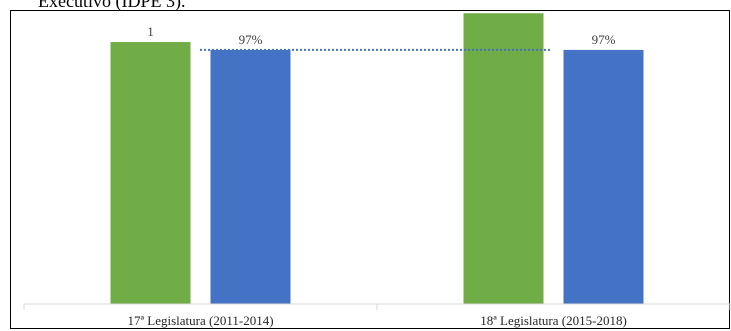  I want to click on chart-heading: Executivo (IDPE 3)., so click(112, 5).